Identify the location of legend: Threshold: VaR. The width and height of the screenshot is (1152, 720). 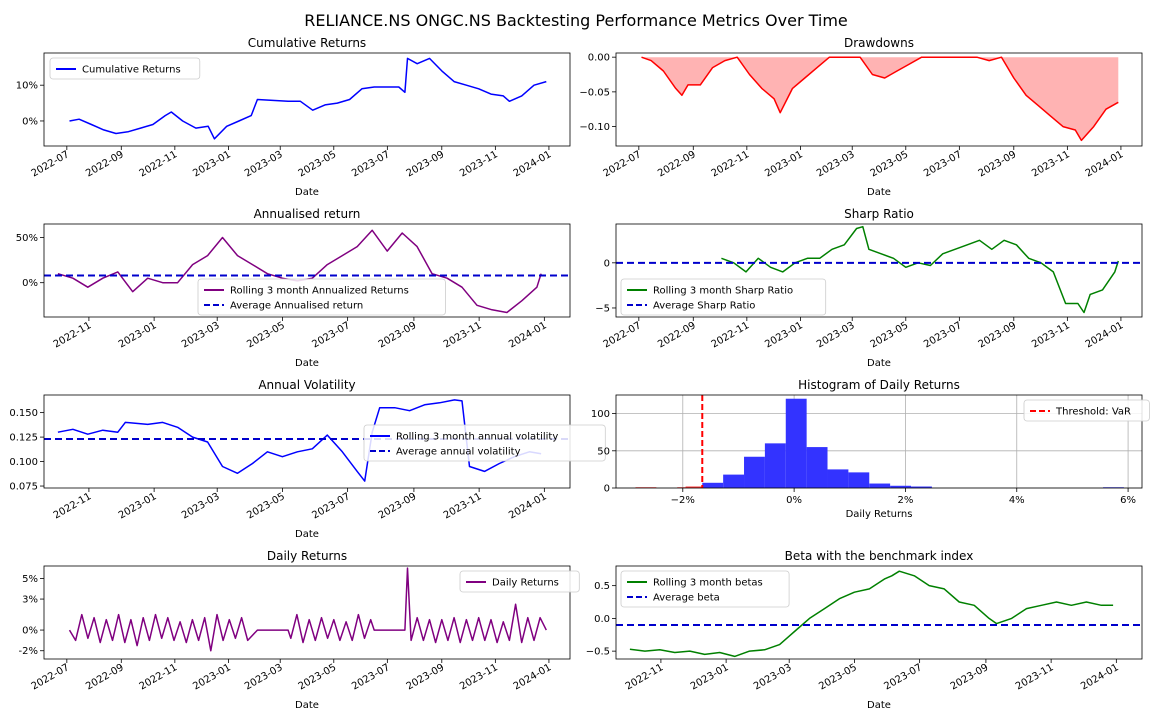
(1086, 410).